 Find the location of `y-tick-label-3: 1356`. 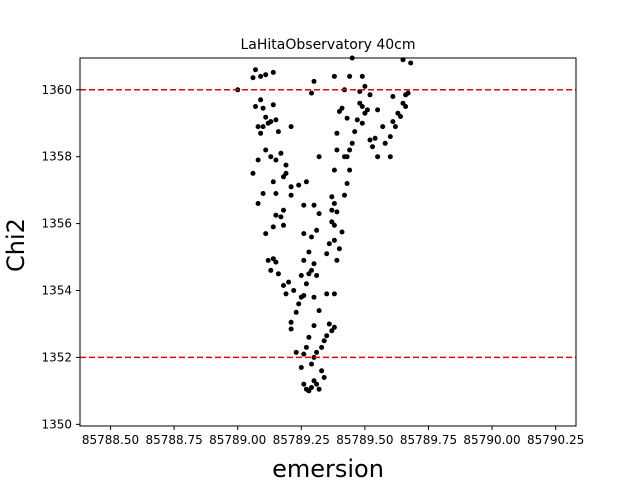

y-tick-label-3: 1356 is located at coordinates (56, 224).